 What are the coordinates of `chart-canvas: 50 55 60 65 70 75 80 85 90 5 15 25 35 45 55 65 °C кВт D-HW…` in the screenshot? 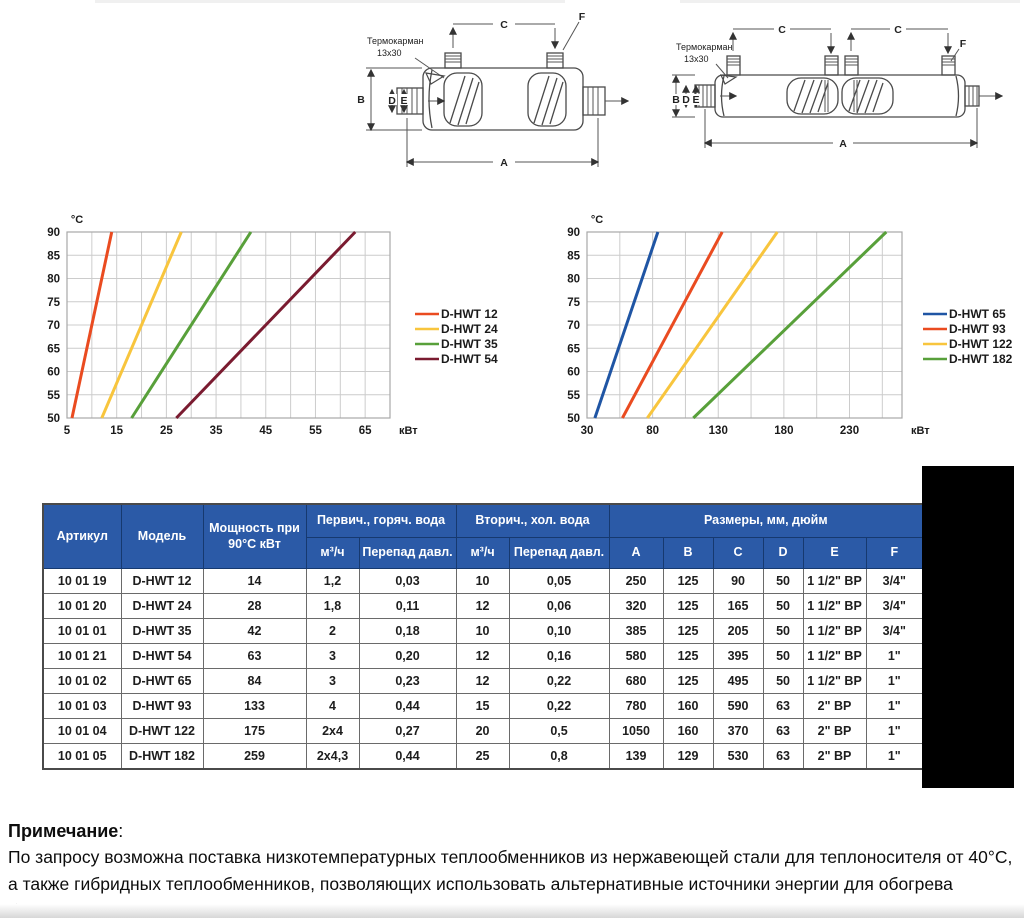 It's located at (272, 325).